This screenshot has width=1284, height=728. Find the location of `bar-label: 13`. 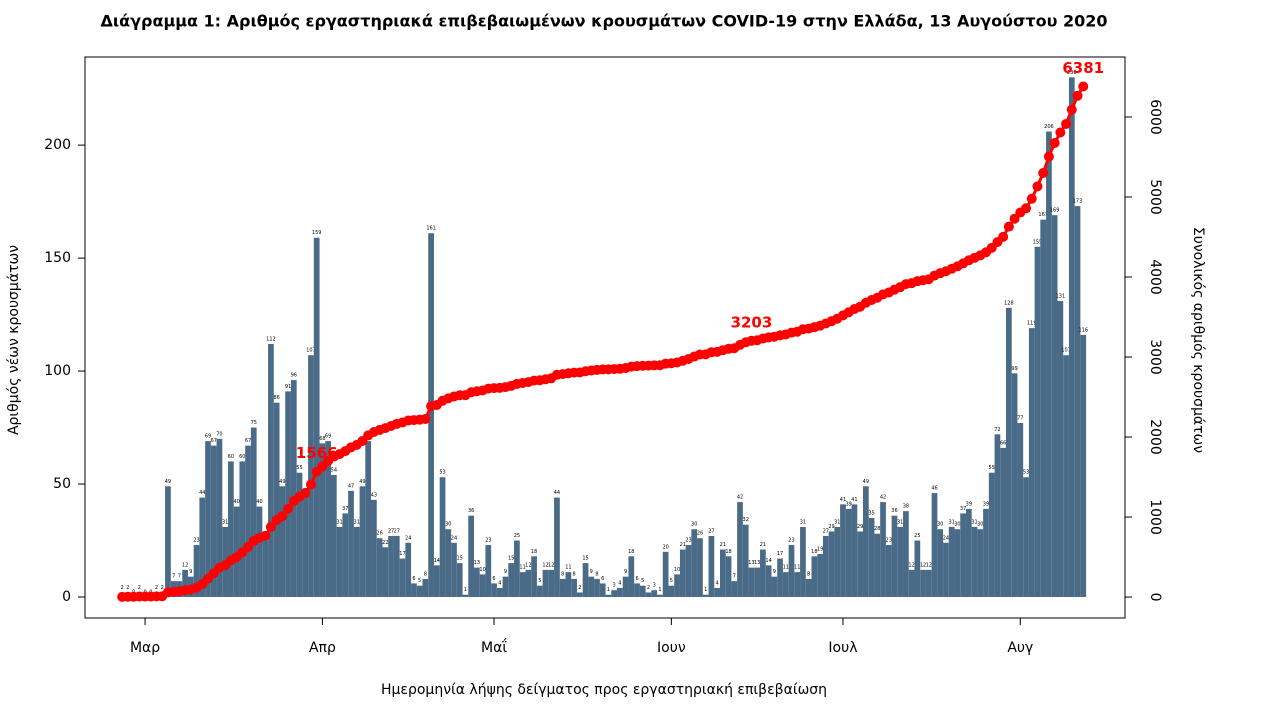

bar-label: 13 is located at coordinates (477, 563).